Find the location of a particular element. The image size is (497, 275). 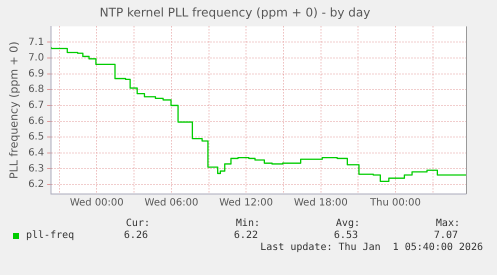

text: Avg: is located at coordinates (348, 223).